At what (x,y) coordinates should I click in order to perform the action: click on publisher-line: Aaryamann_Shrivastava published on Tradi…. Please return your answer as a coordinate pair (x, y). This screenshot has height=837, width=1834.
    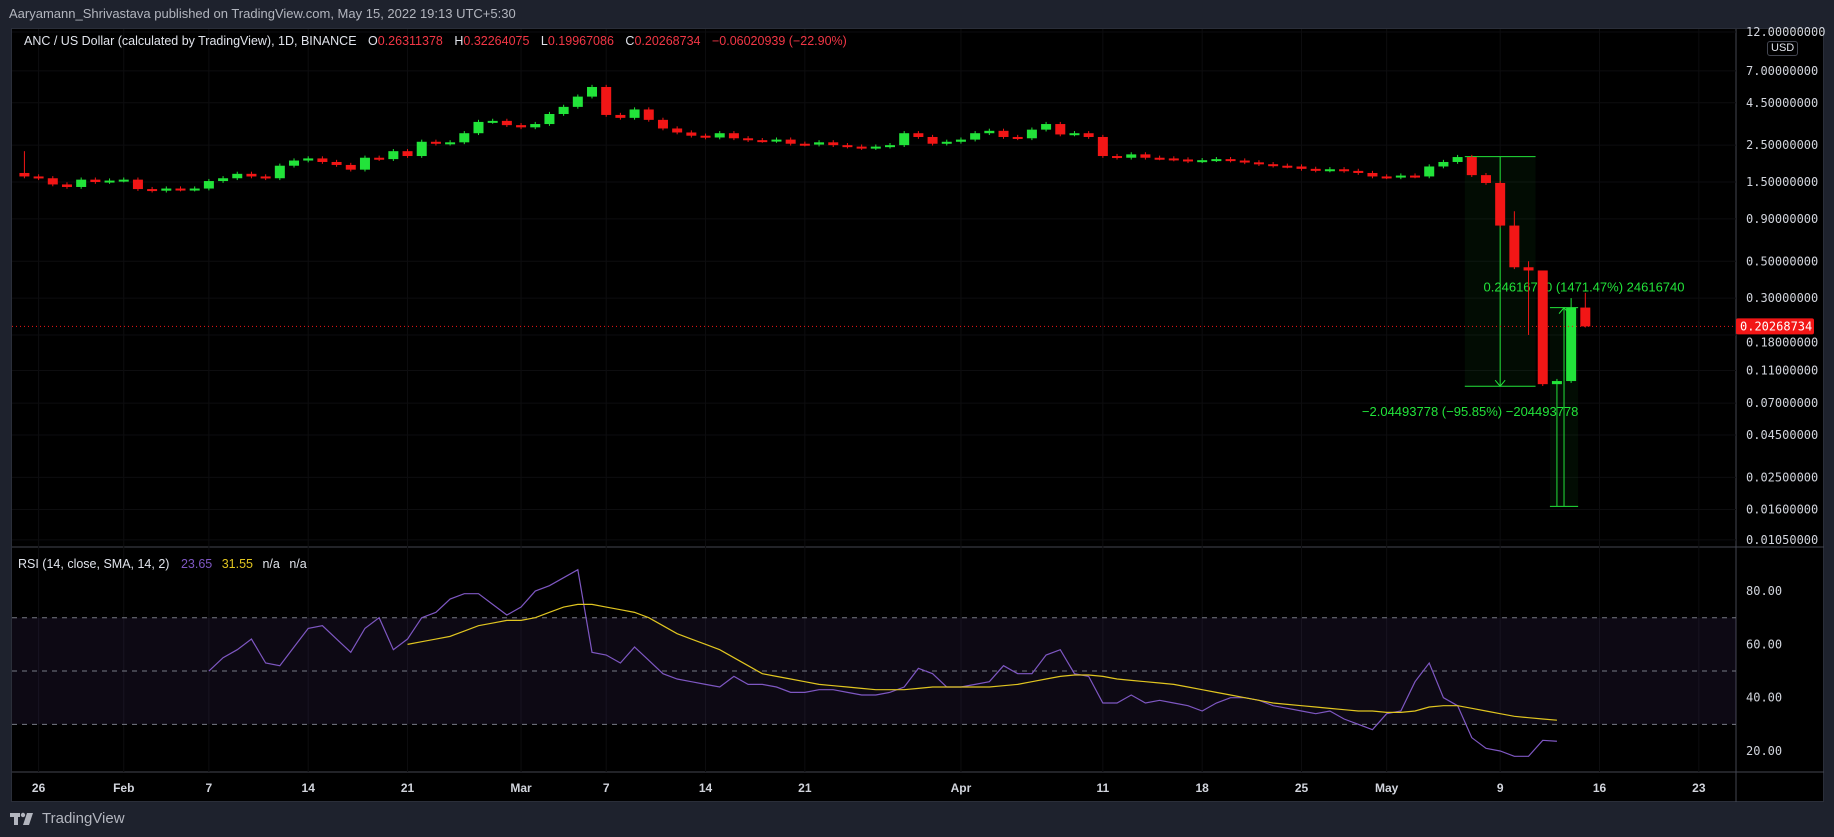
    Looking at the image, I should click on (262, 13).